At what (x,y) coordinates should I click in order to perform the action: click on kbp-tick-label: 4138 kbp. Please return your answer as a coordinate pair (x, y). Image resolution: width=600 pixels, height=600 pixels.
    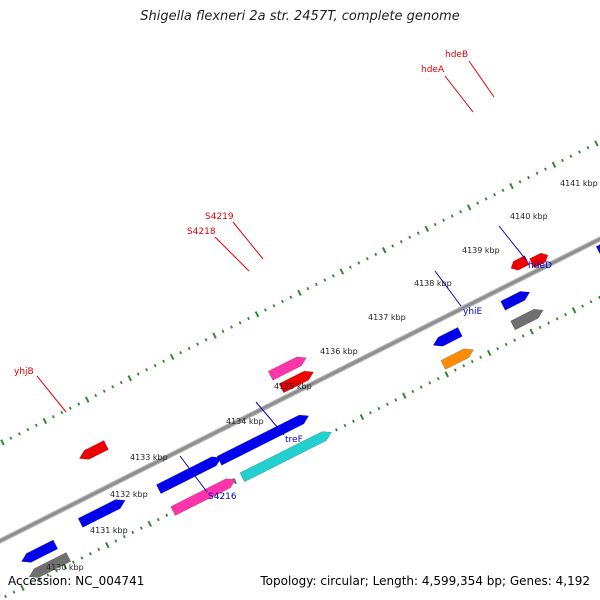
    Looking at the image, I should click on (433, 283).